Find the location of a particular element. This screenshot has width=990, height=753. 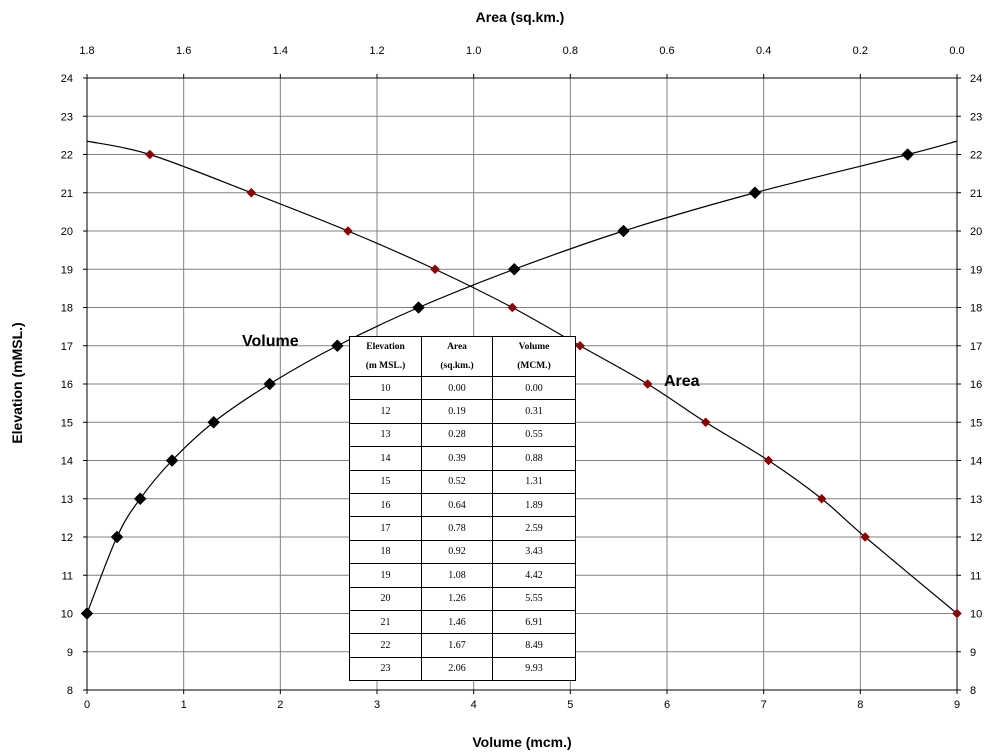

y-right-tick-label: 18 is located at coordinates (976, 309).